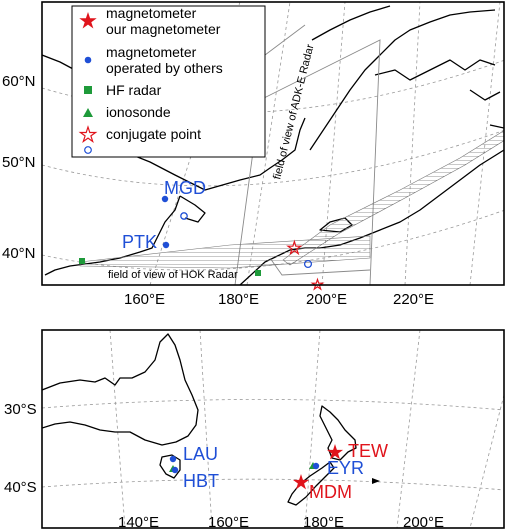  Describe the element at coordinates (258, 273) in the screenshot. I see `hf-radar-marker-adk` at that location.